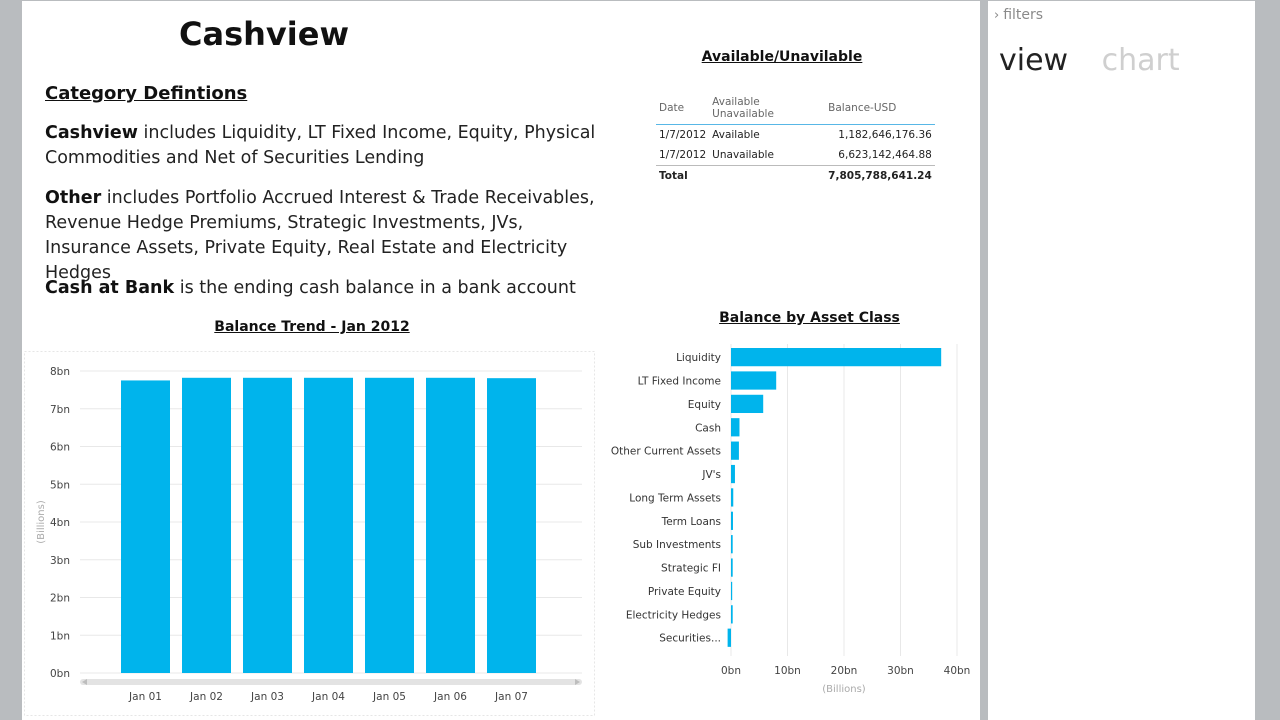 This screenshot has width=1280, height=720. I want to click on table-cell: Unavailable, so click(743, 155).